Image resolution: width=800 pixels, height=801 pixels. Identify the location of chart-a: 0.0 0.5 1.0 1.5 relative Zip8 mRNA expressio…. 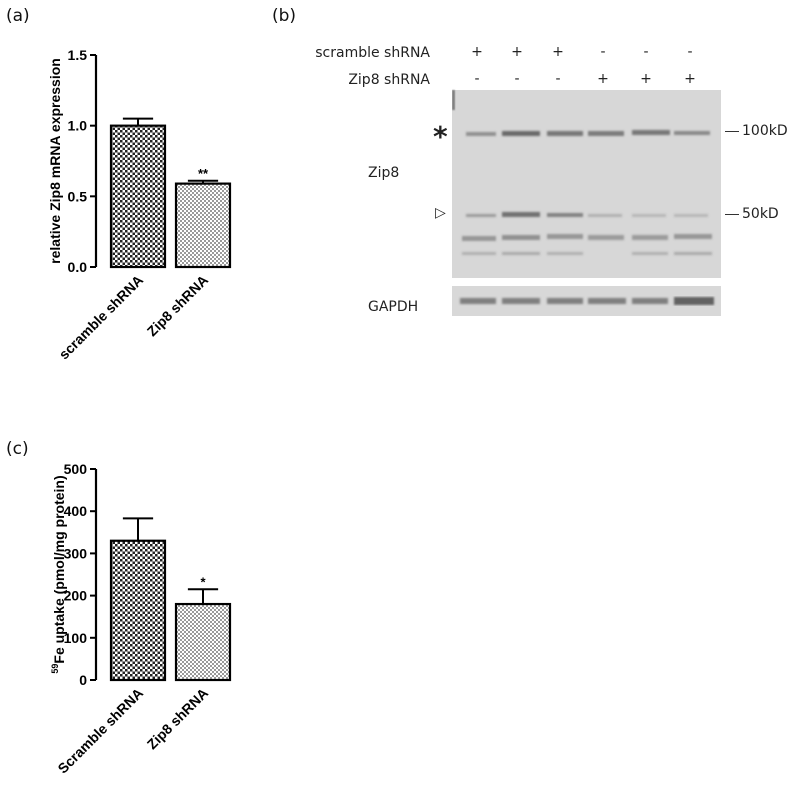
(139, 205).